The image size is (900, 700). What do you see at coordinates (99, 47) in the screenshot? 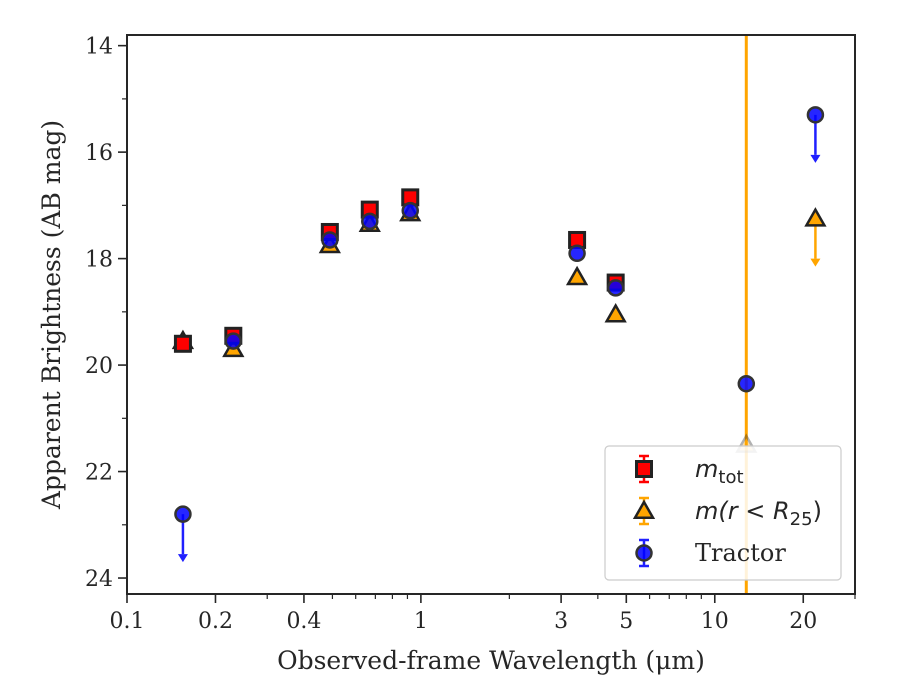
I see `y-tick-label: 14` at bounding box center [99, 47].